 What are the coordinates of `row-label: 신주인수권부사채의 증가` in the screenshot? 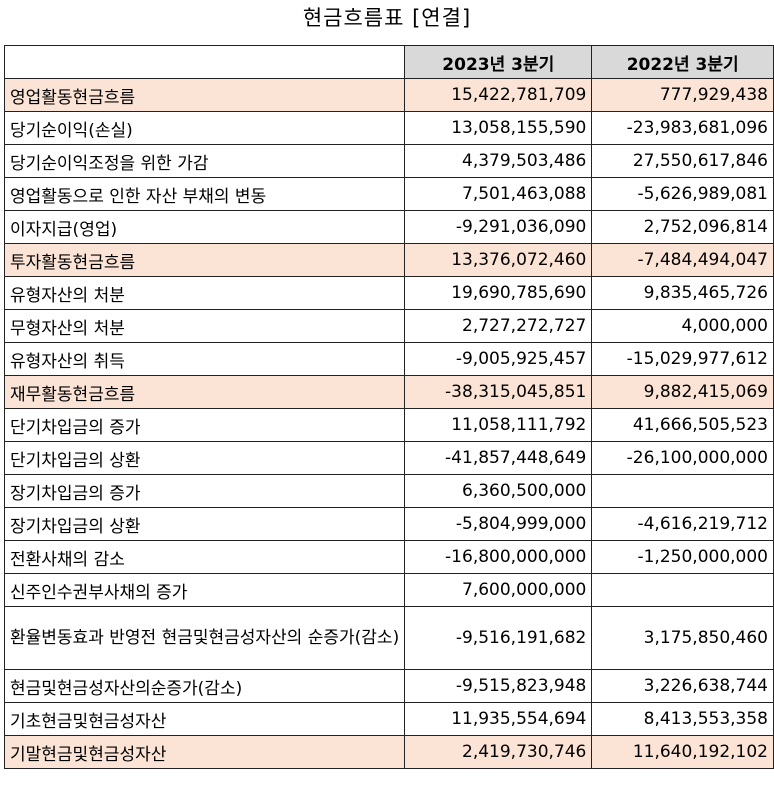 It's located at (204, 590).